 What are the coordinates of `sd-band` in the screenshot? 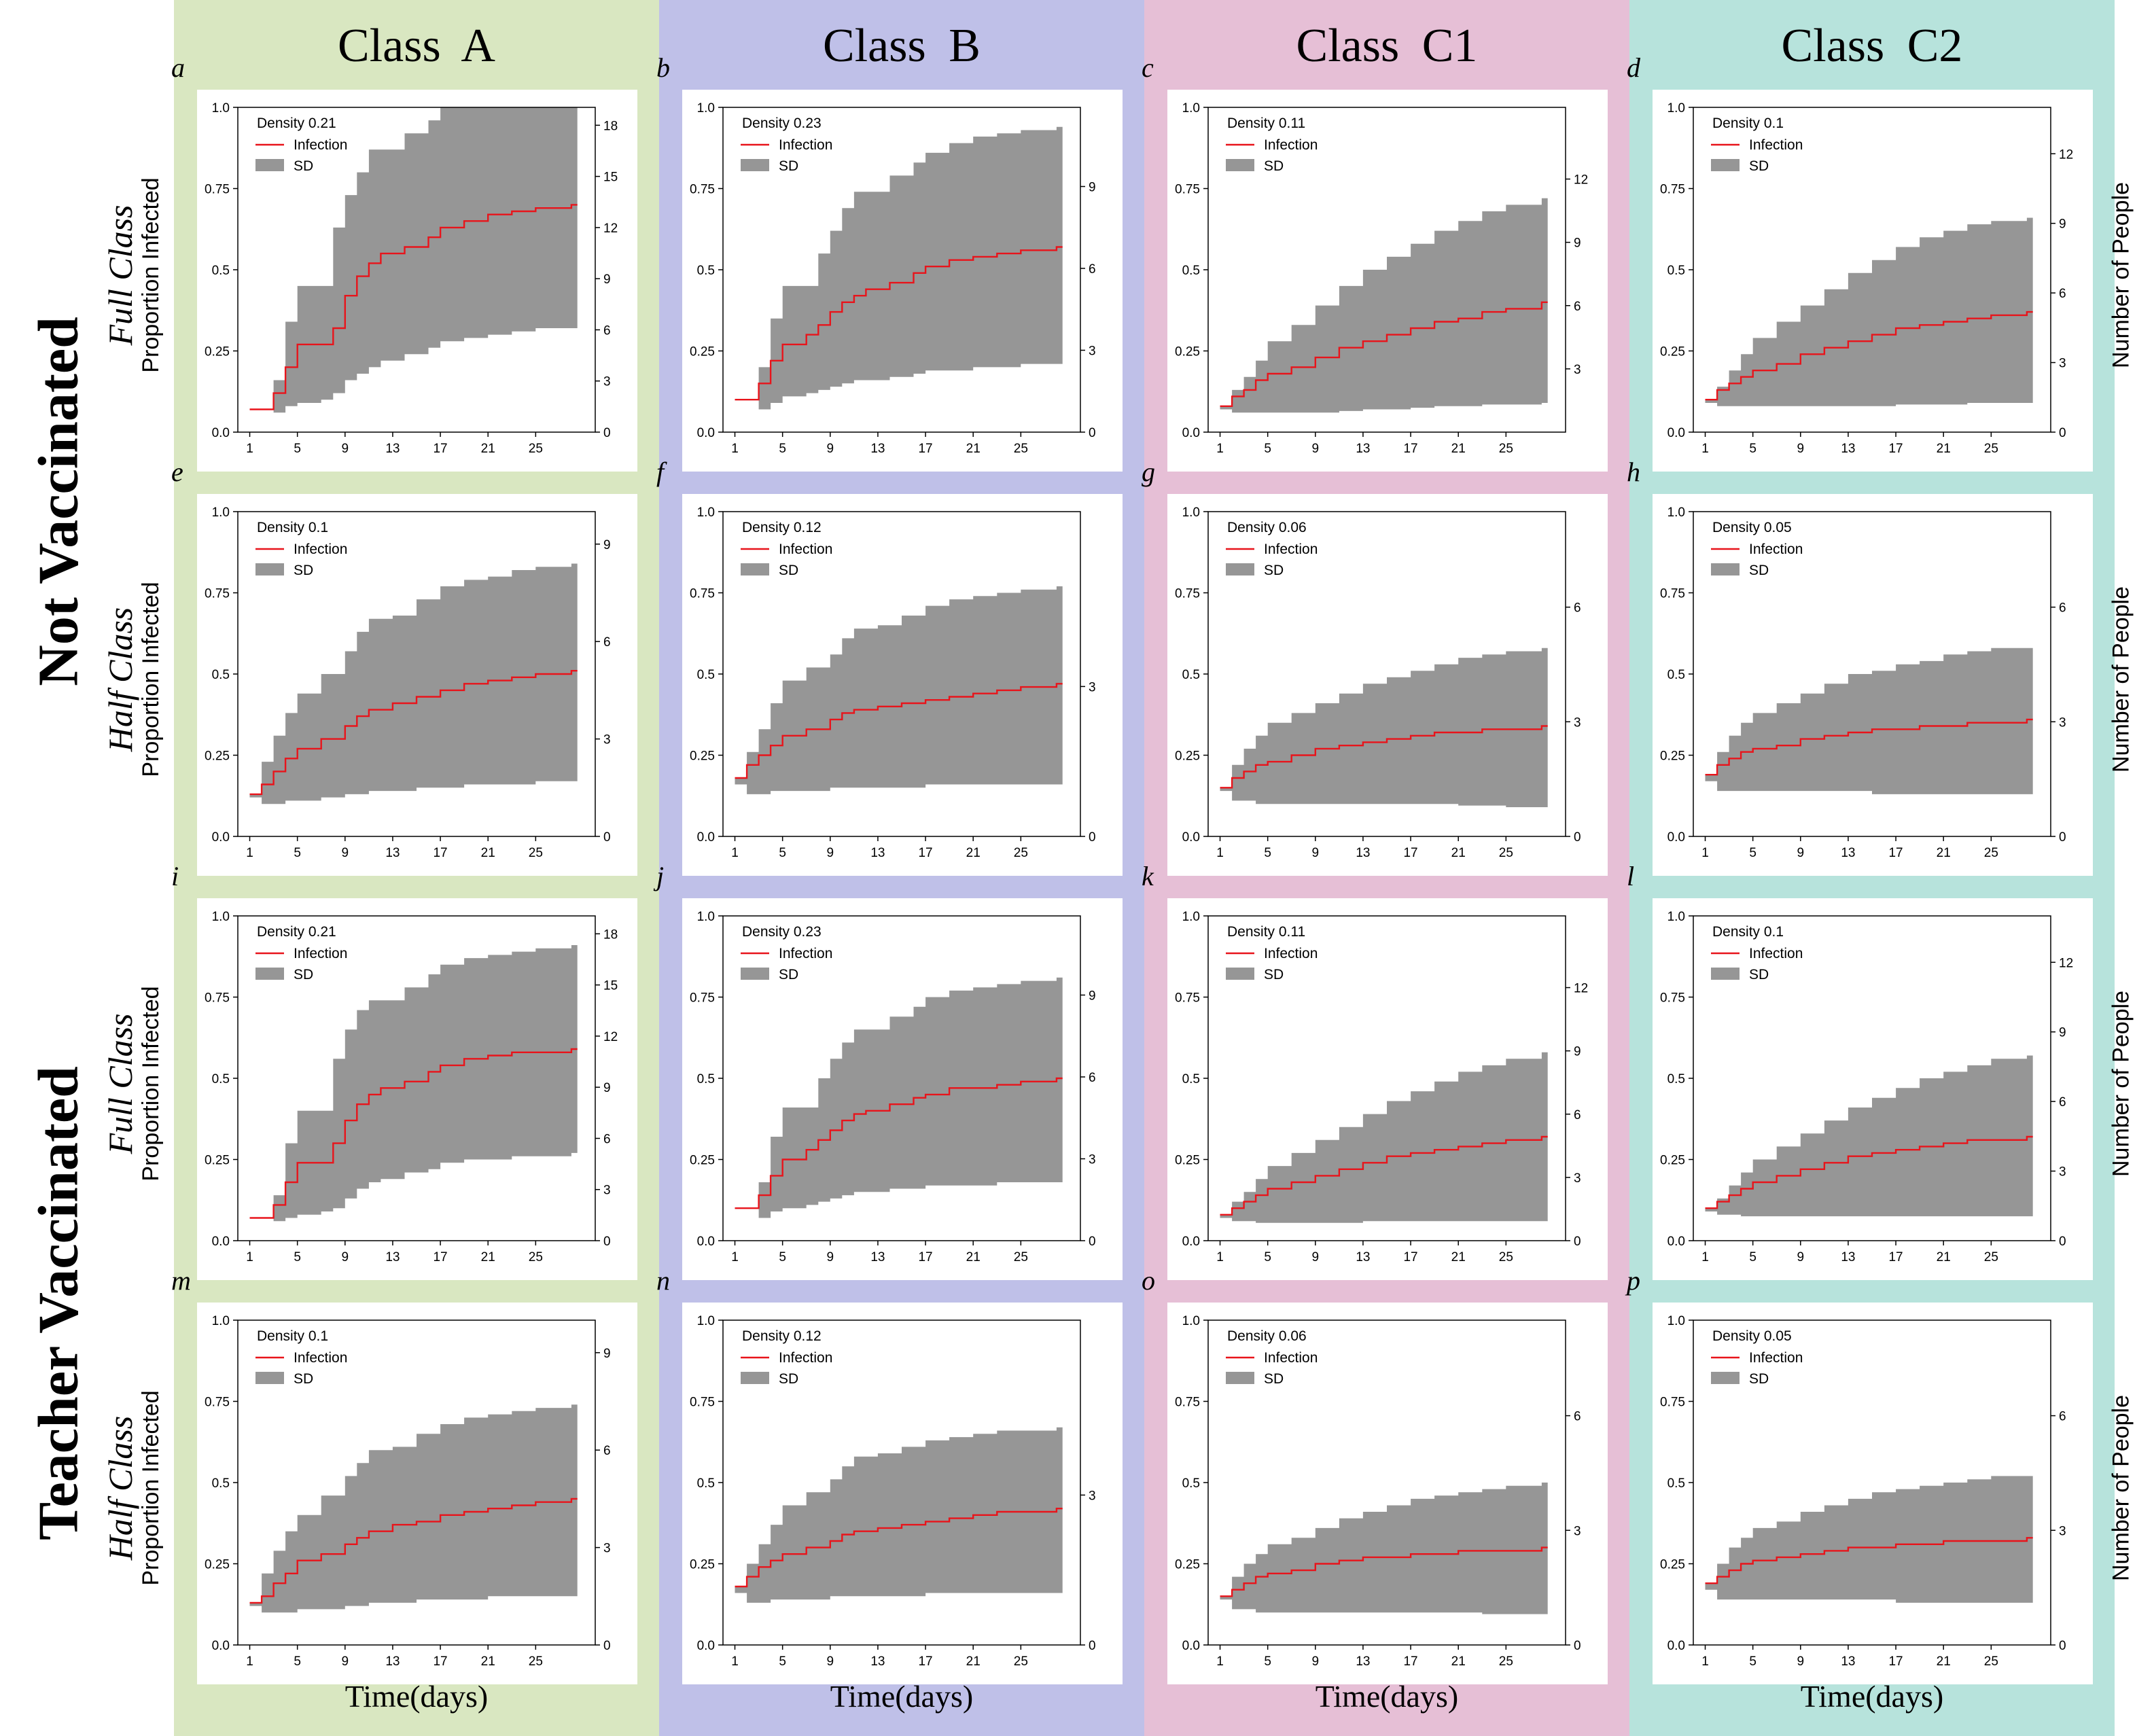 It's located at (1384, 305).